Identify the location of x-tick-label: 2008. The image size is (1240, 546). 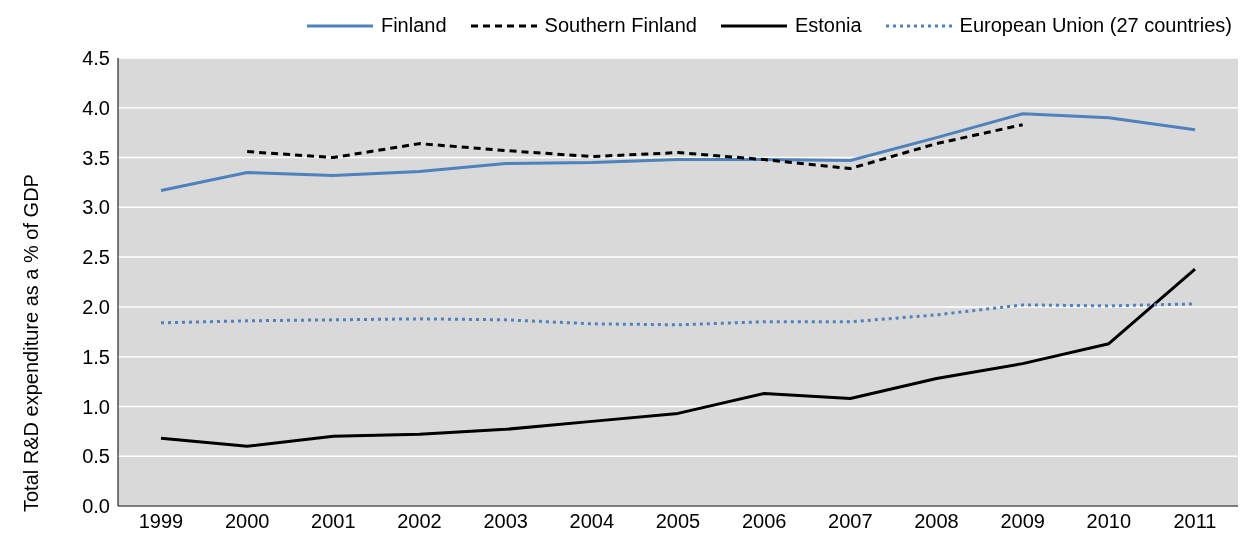
(936, 521).